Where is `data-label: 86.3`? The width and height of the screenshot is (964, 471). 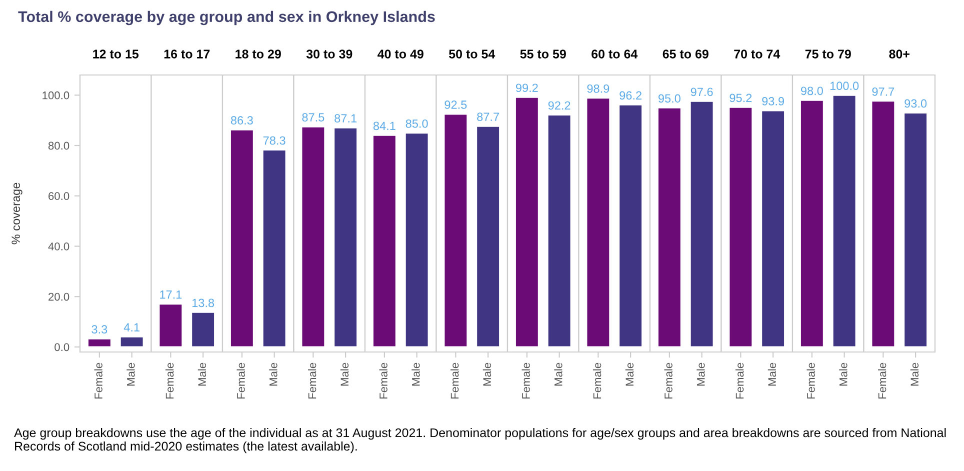 data-label: 86.3 is located at coordinates (241, 120).